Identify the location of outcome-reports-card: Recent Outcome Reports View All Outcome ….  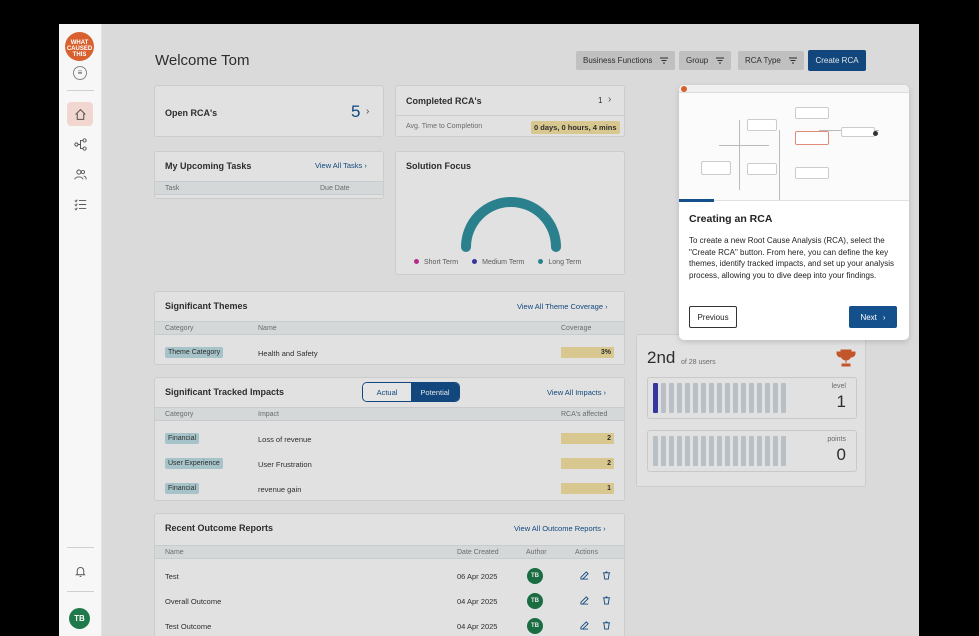
(389, 574).